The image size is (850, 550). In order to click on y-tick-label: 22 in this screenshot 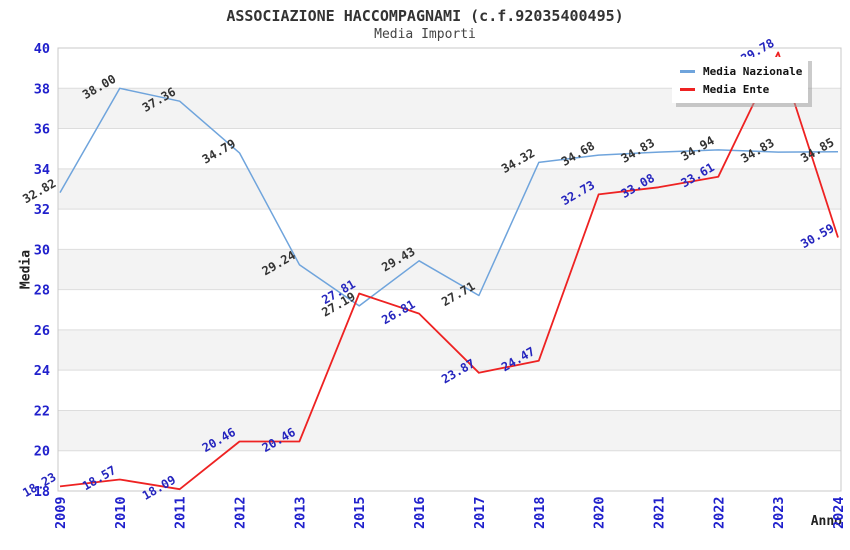, I will do `click(42, 411)`.